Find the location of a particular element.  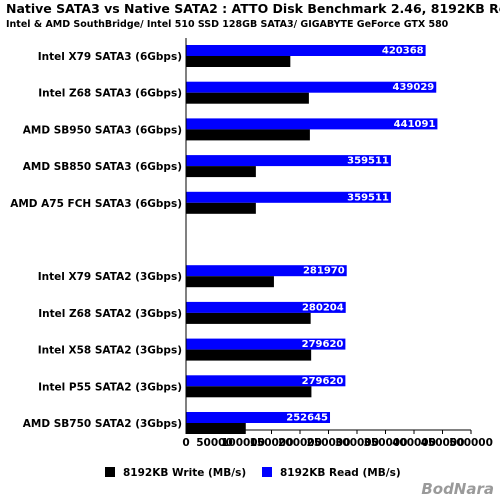

category-label: Intel X79 SATA3 (6Gbps) is located at coordinates (110, 57).